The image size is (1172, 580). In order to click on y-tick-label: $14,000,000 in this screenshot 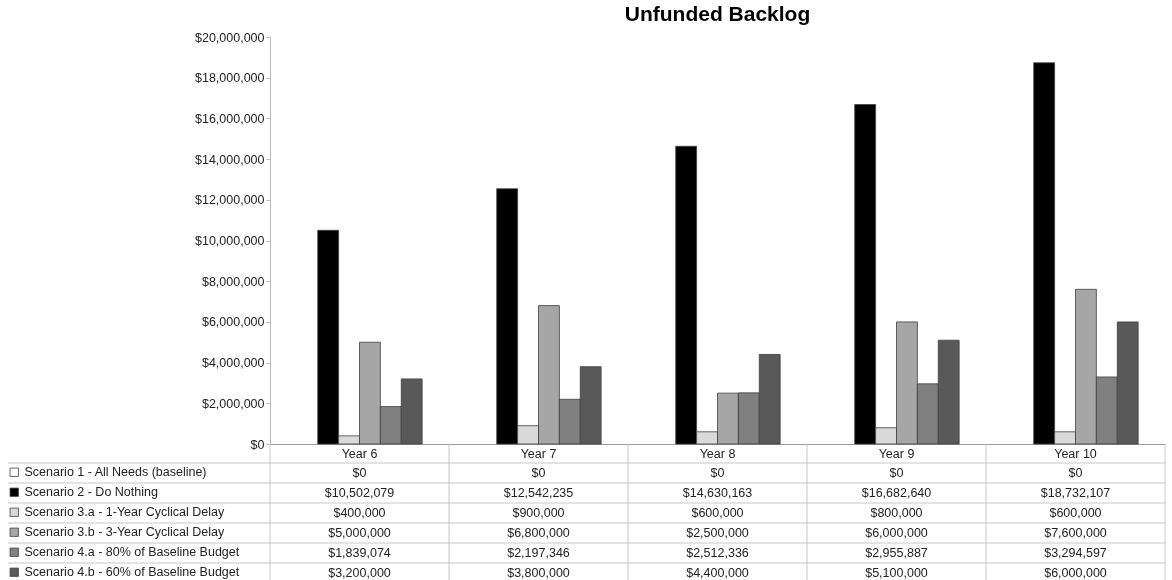, I will do `click(229, 159)`.